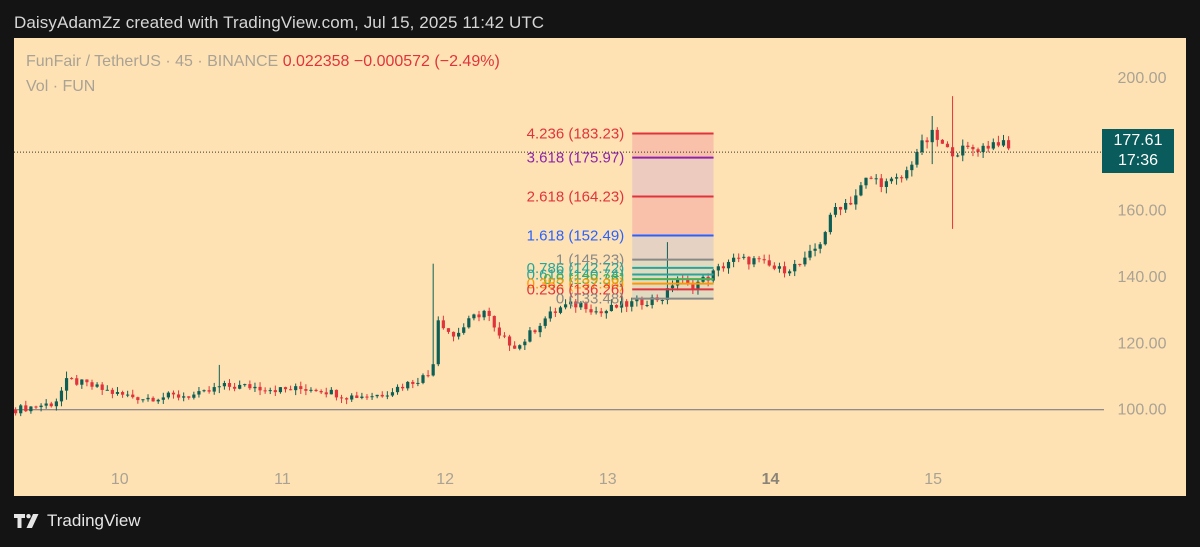 This screenshot has width=1200, height=547. What do you see at coordinates (1142, 410) in the screenshot?
I see `y-axis-tick-label: 100.00` at bounding box center [1142, 410].